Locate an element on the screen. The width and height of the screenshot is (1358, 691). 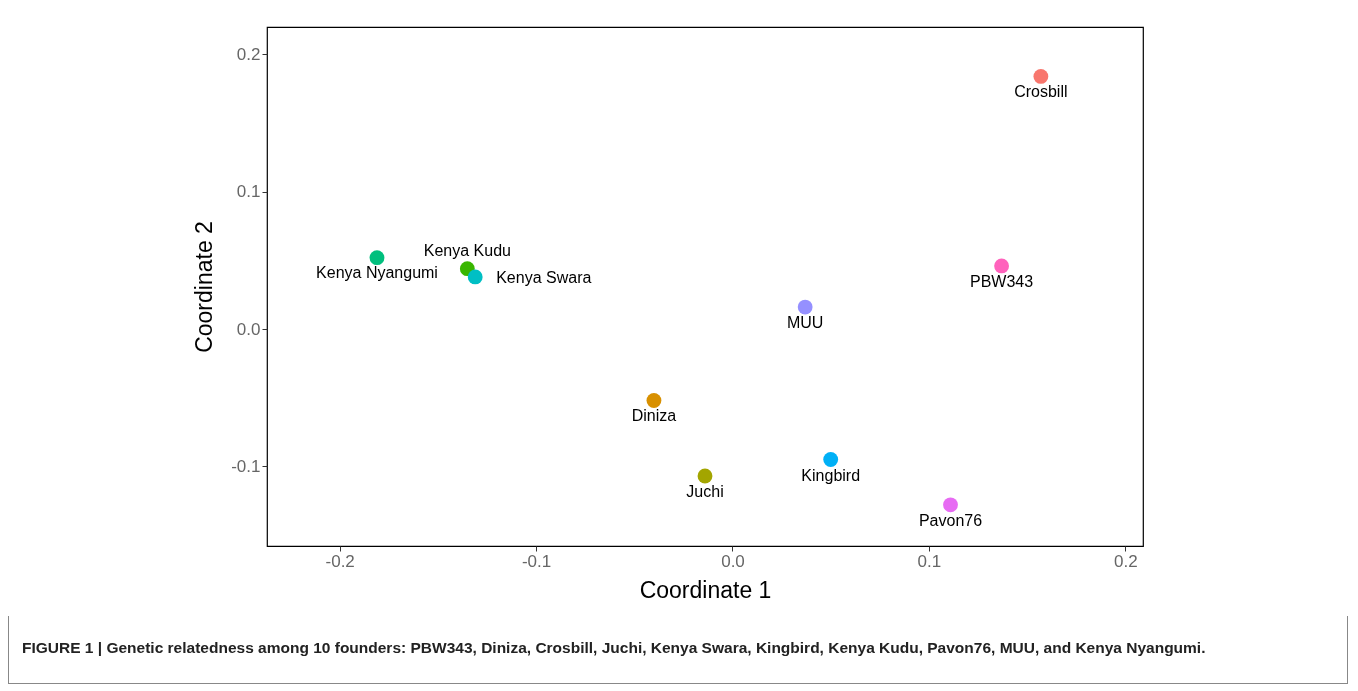
series-label: Diniza is located at coordinates (654, 416).